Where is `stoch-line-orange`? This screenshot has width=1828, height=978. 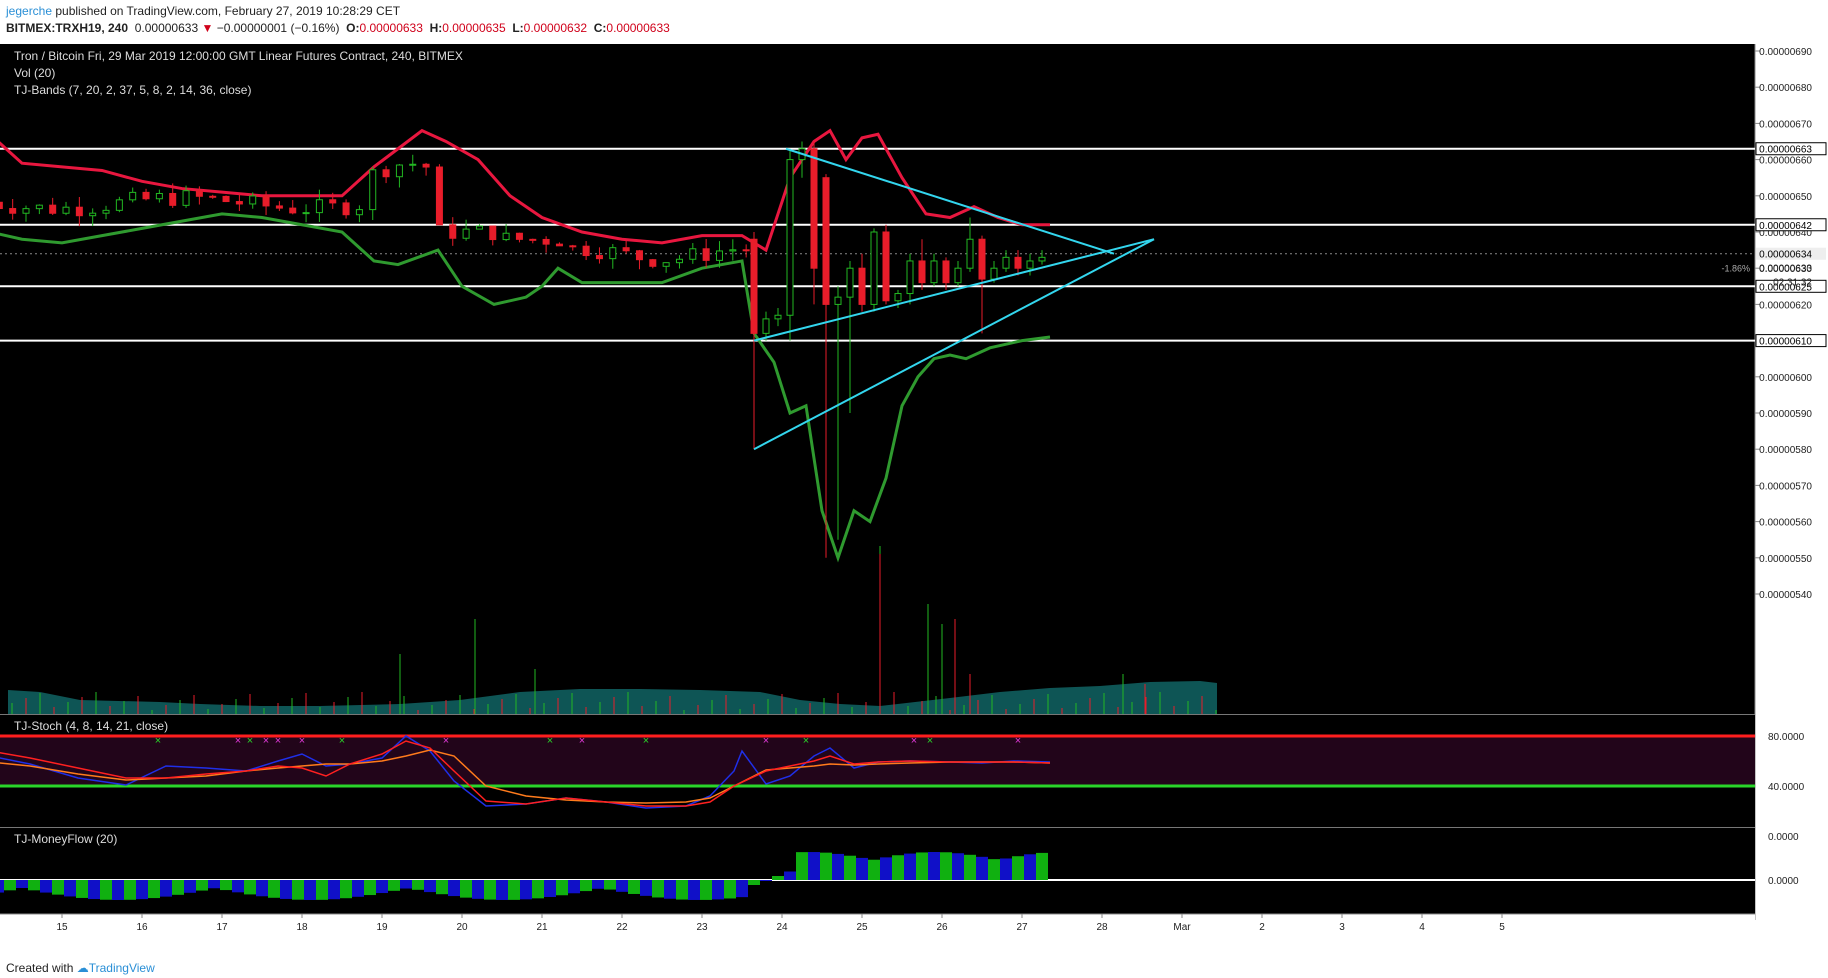 stoch-line-orange is located at coordinates (525, 776).